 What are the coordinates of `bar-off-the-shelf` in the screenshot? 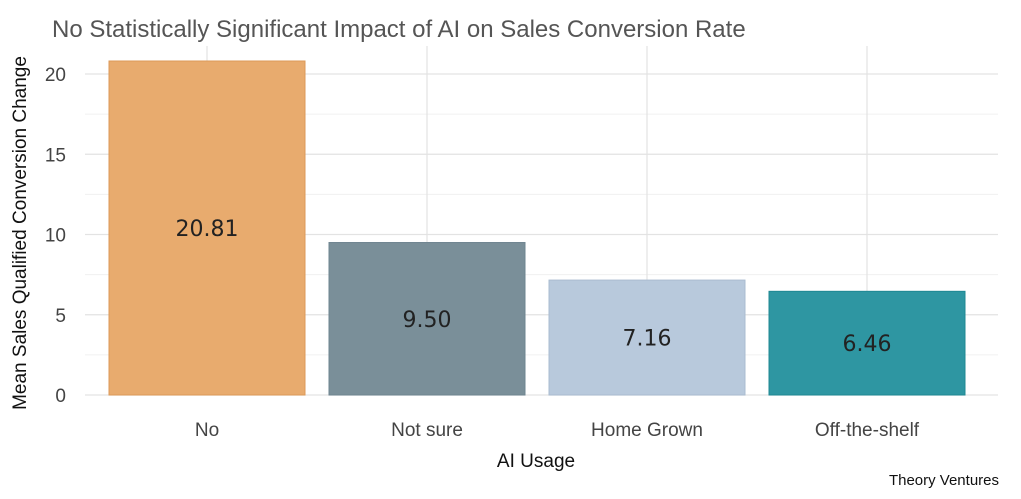 It's located at (867, 343).